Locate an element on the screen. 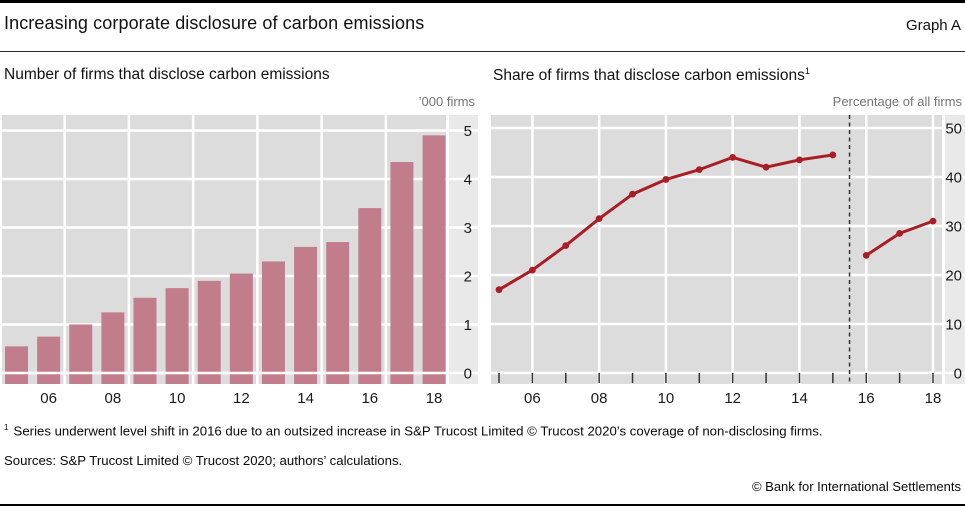 Image resolution: width=965 pixels, height=511 pixels. line-xtick-label-16: 16 is located at coordinates (866, 398).